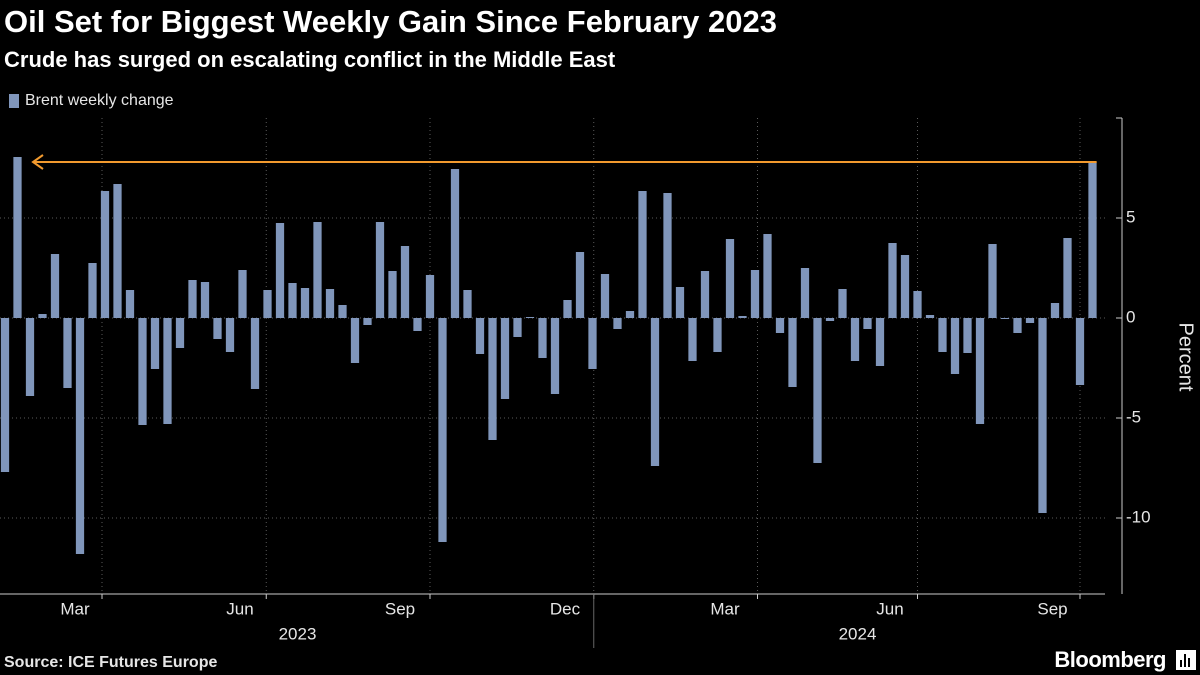 This screenshot has height=675, width=1200. I want to click on legend-swatch, so click(14, 101).